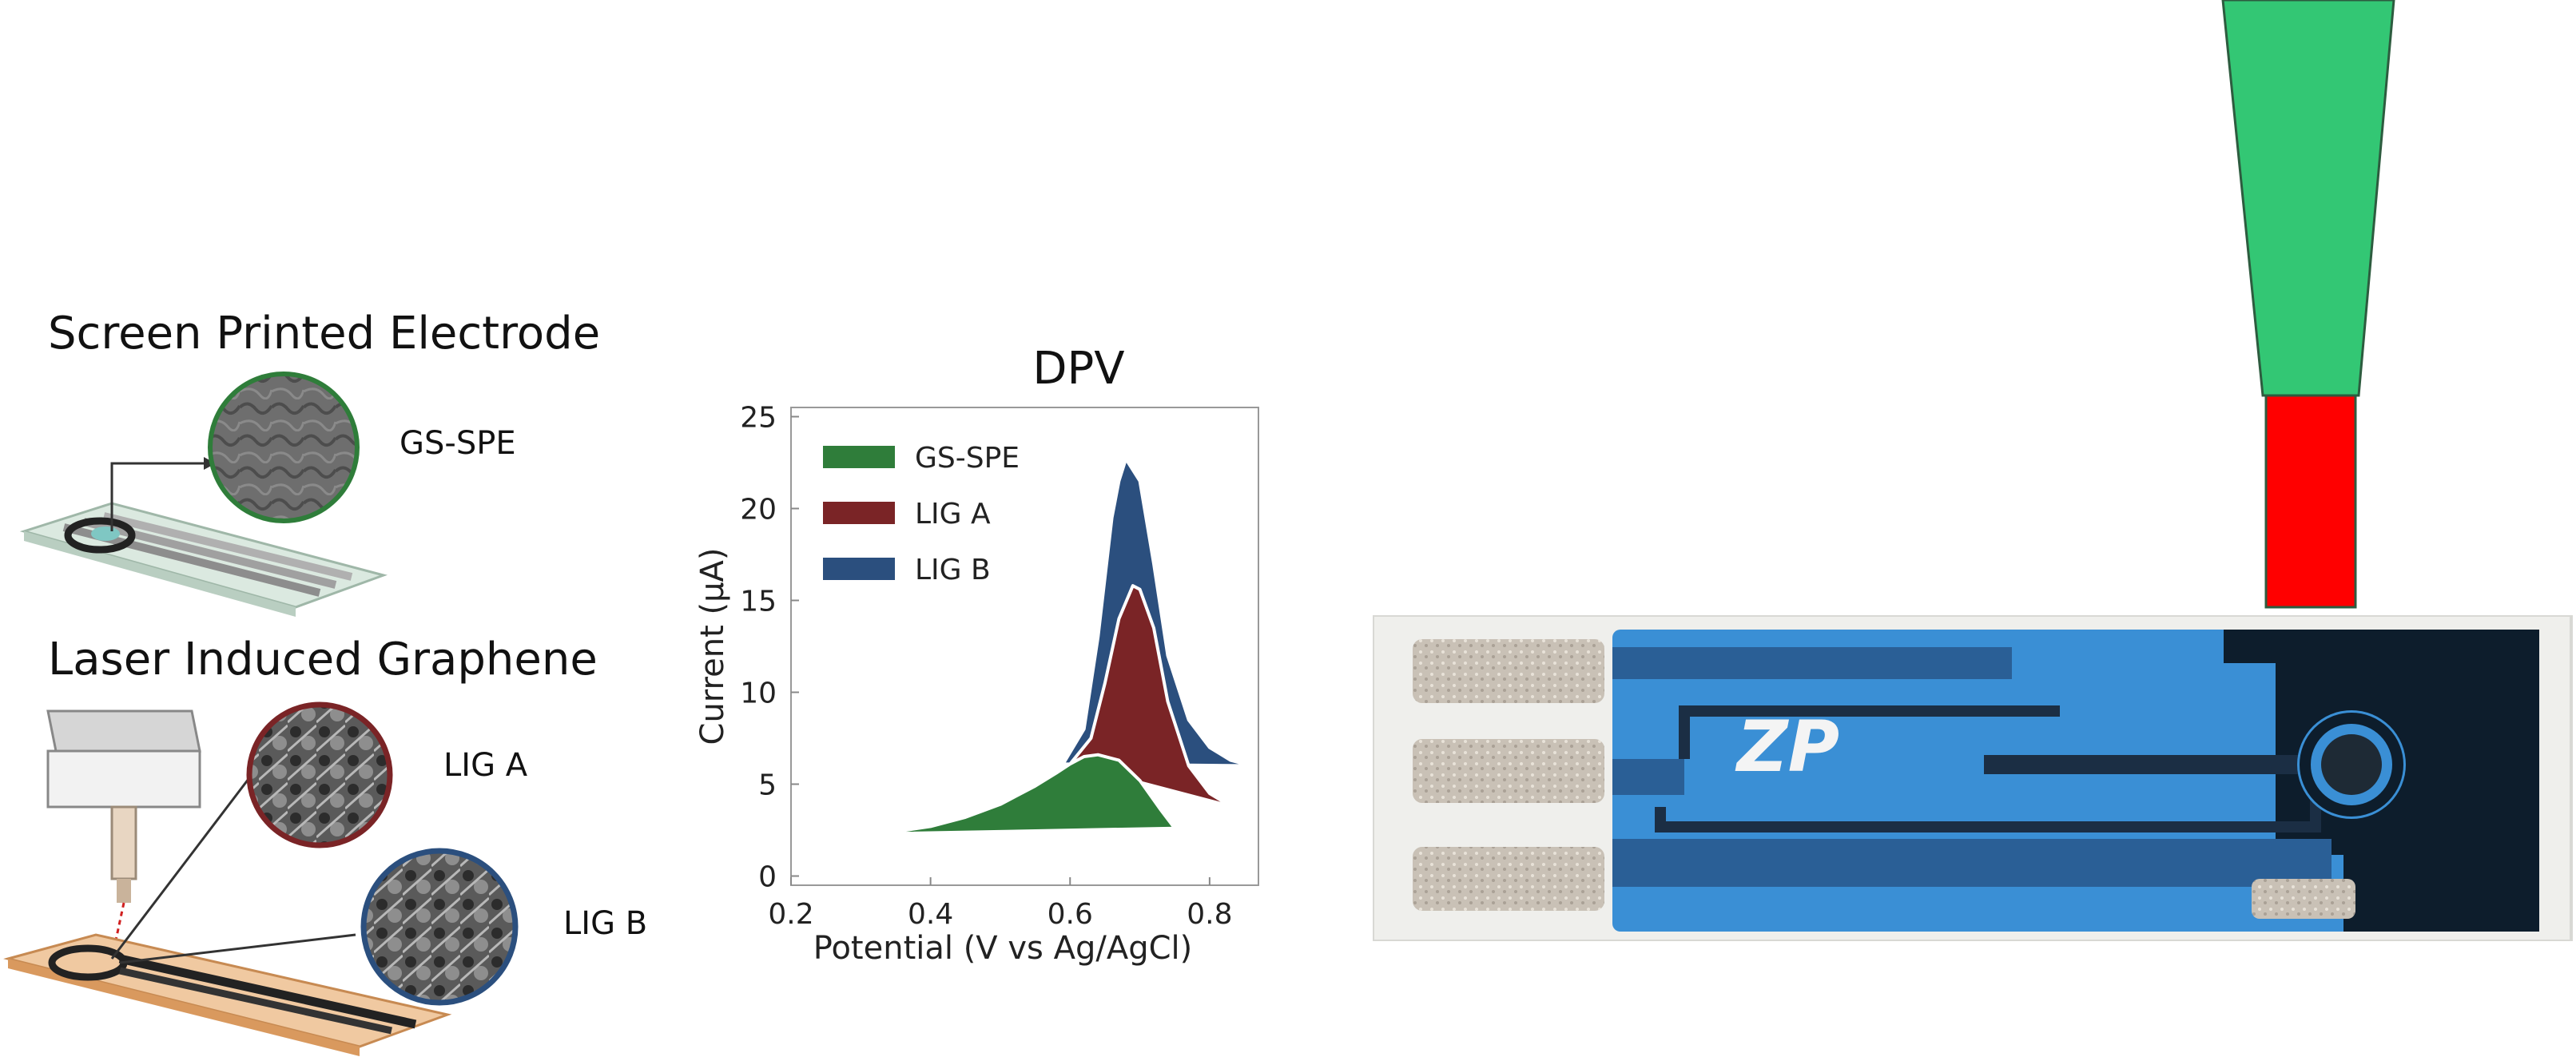 Image resolution: width=2576 pixels, height=1057 pixels. What do you see at coordinates (2308, 198) in the screenshot?
I see `indicator-top-section` at bounding box center [2308, 198].